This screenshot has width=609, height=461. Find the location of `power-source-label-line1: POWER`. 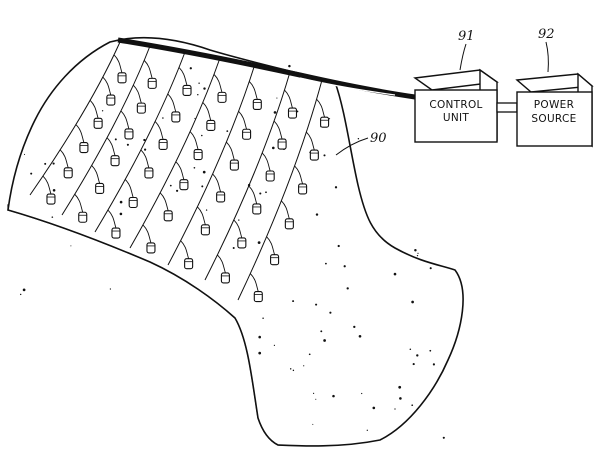

power-source-label-line1: POWER is located at coordinates (554, 105).